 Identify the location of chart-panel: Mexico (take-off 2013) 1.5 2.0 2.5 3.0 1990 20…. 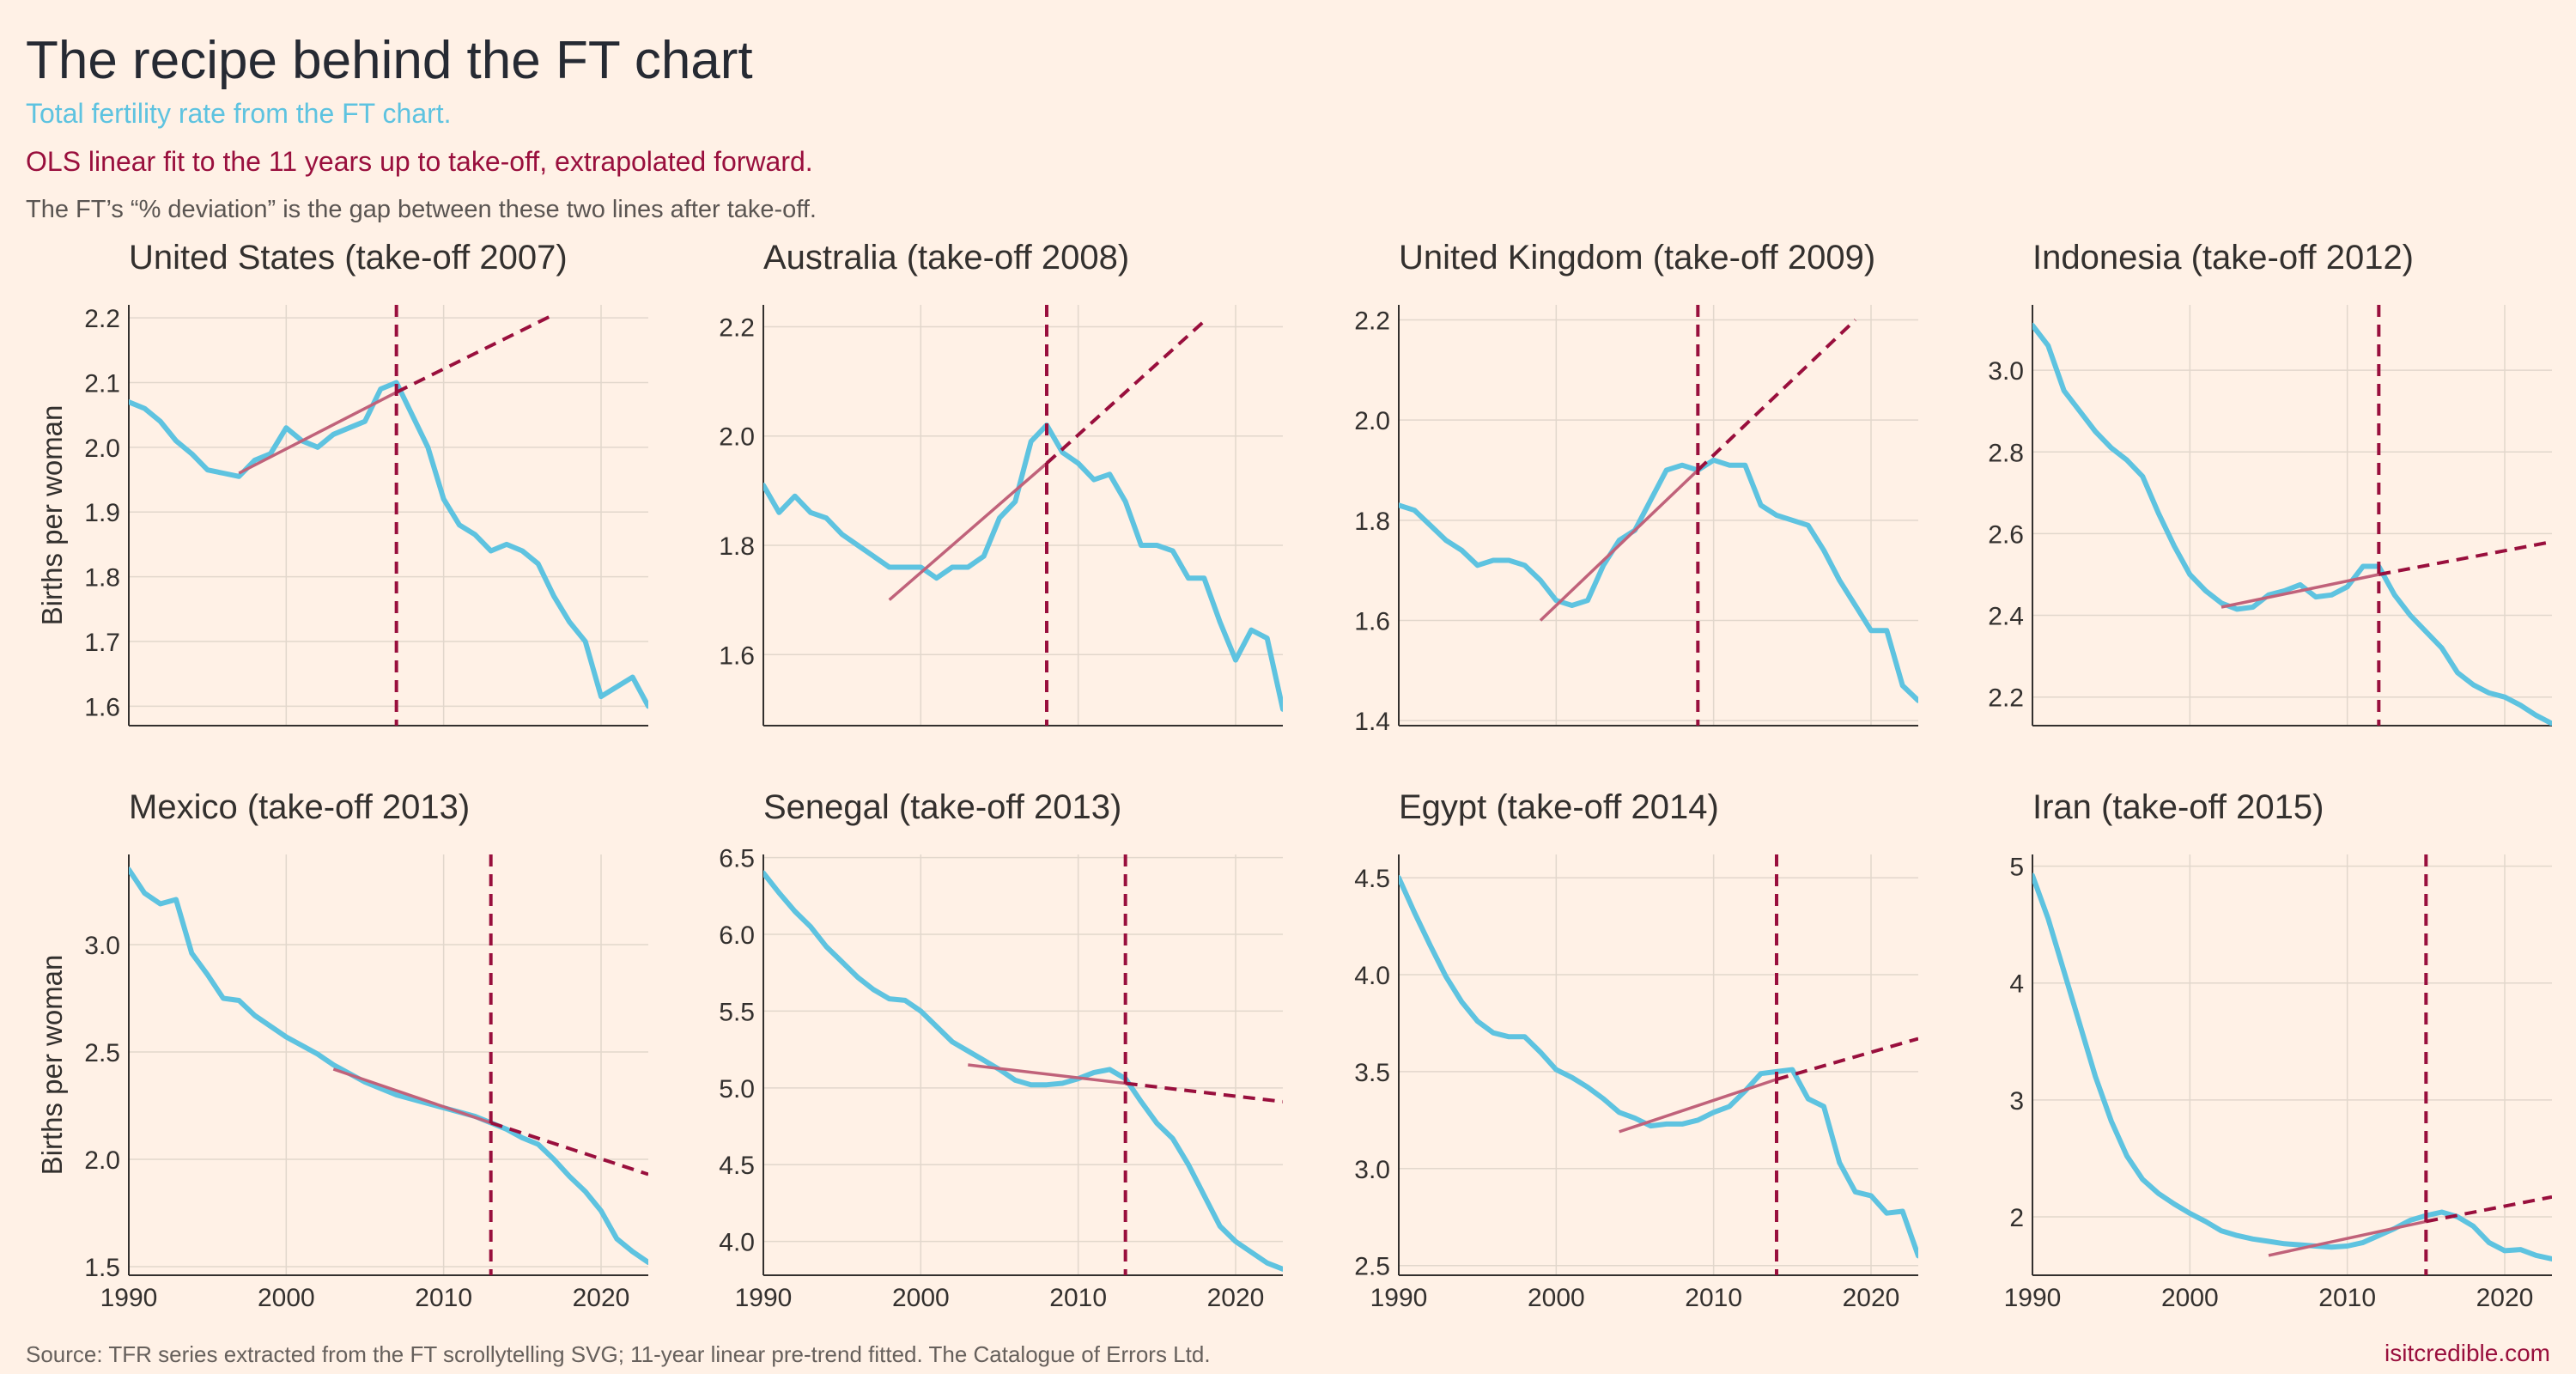
(342, 1050).